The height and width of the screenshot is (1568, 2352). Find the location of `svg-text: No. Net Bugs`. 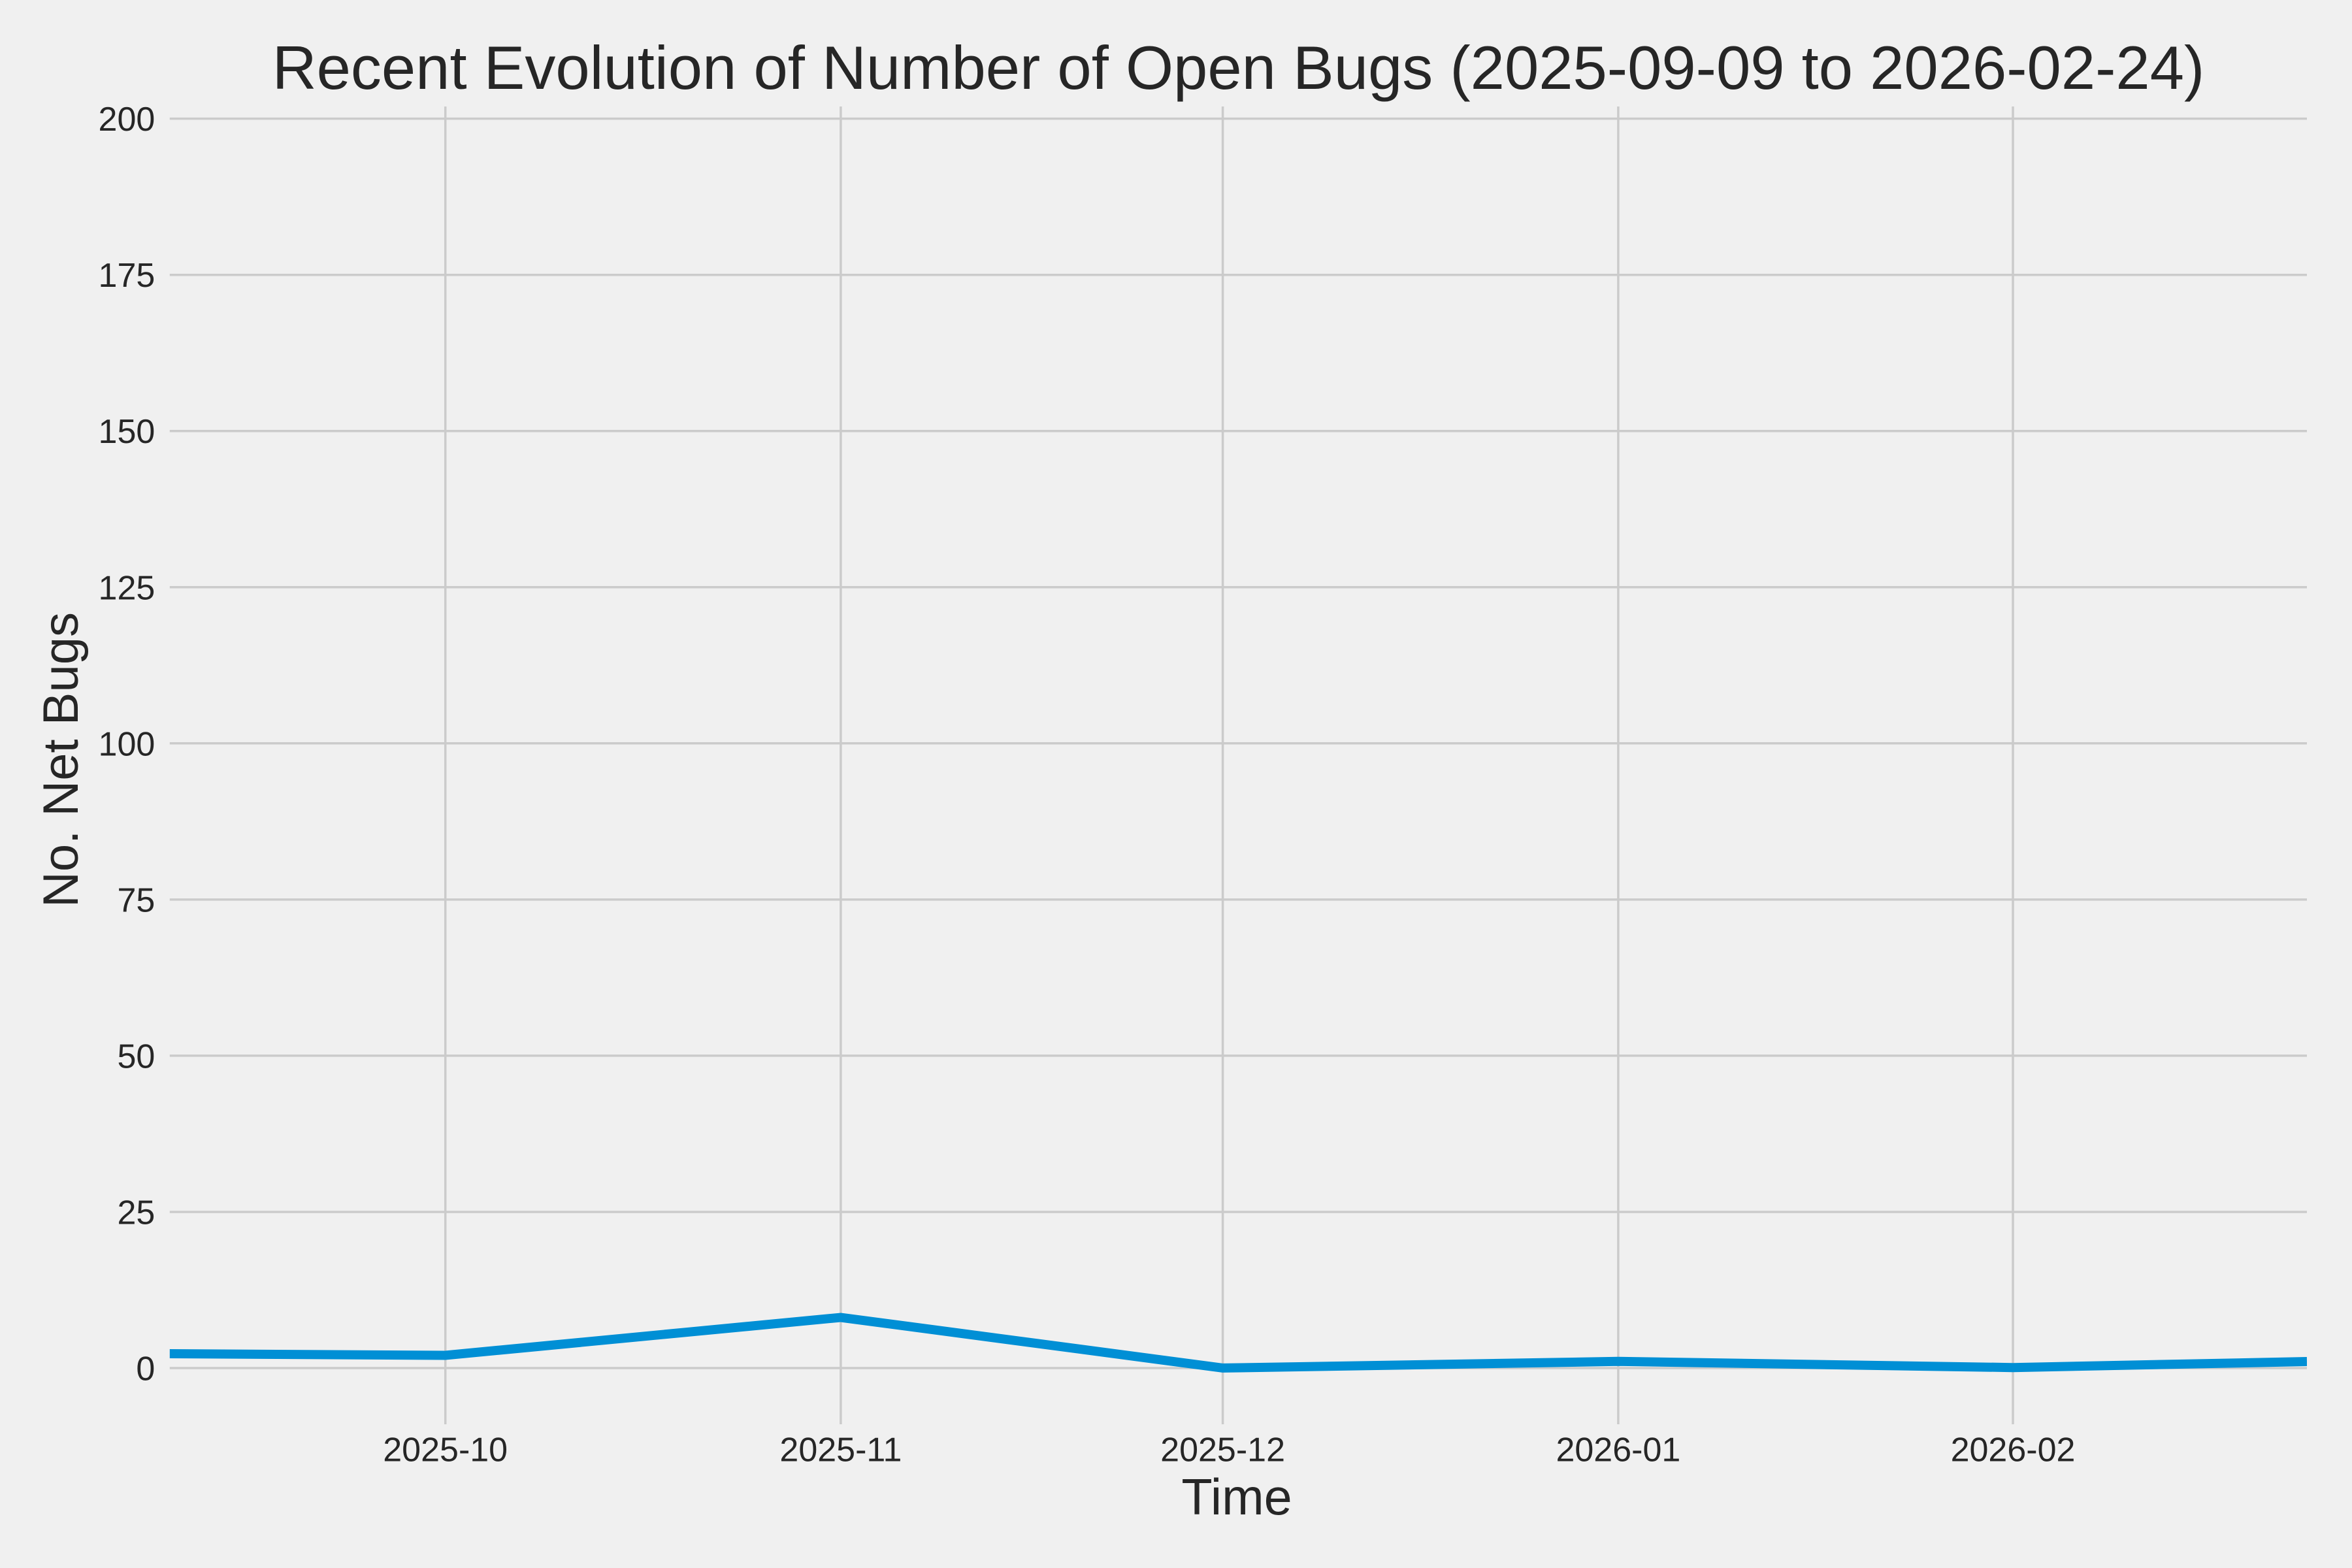

svg-text: No. Net Bugs is located at coordinates (61, 759).